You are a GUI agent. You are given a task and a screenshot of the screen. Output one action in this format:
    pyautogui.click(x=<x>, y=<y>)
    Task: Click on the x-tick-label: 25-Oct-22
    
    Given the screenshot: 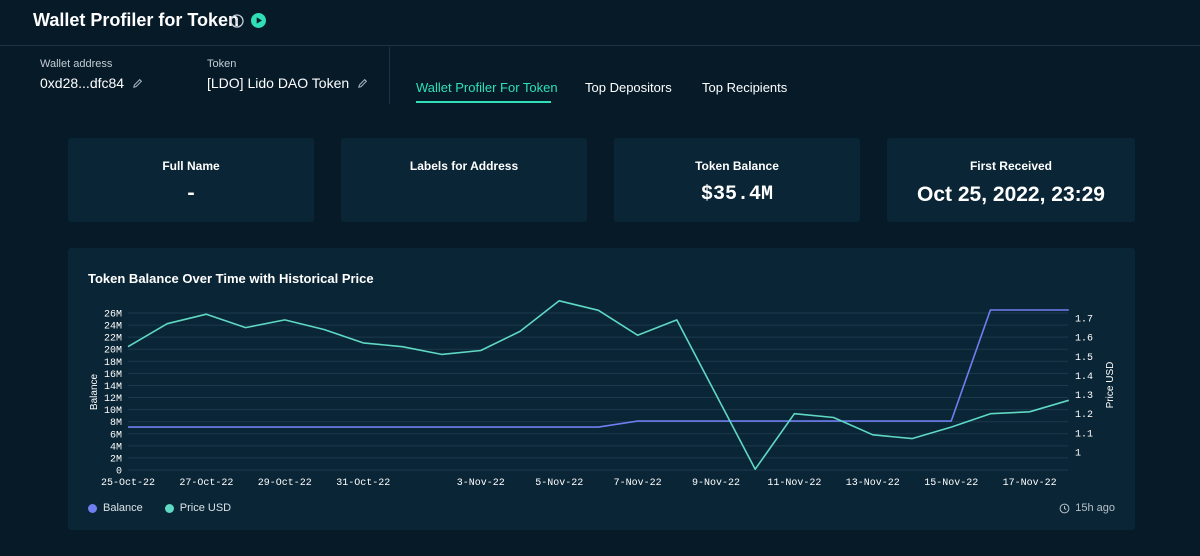 What is the action you would take?
    pyautogui.click(x=128, y=483)
    